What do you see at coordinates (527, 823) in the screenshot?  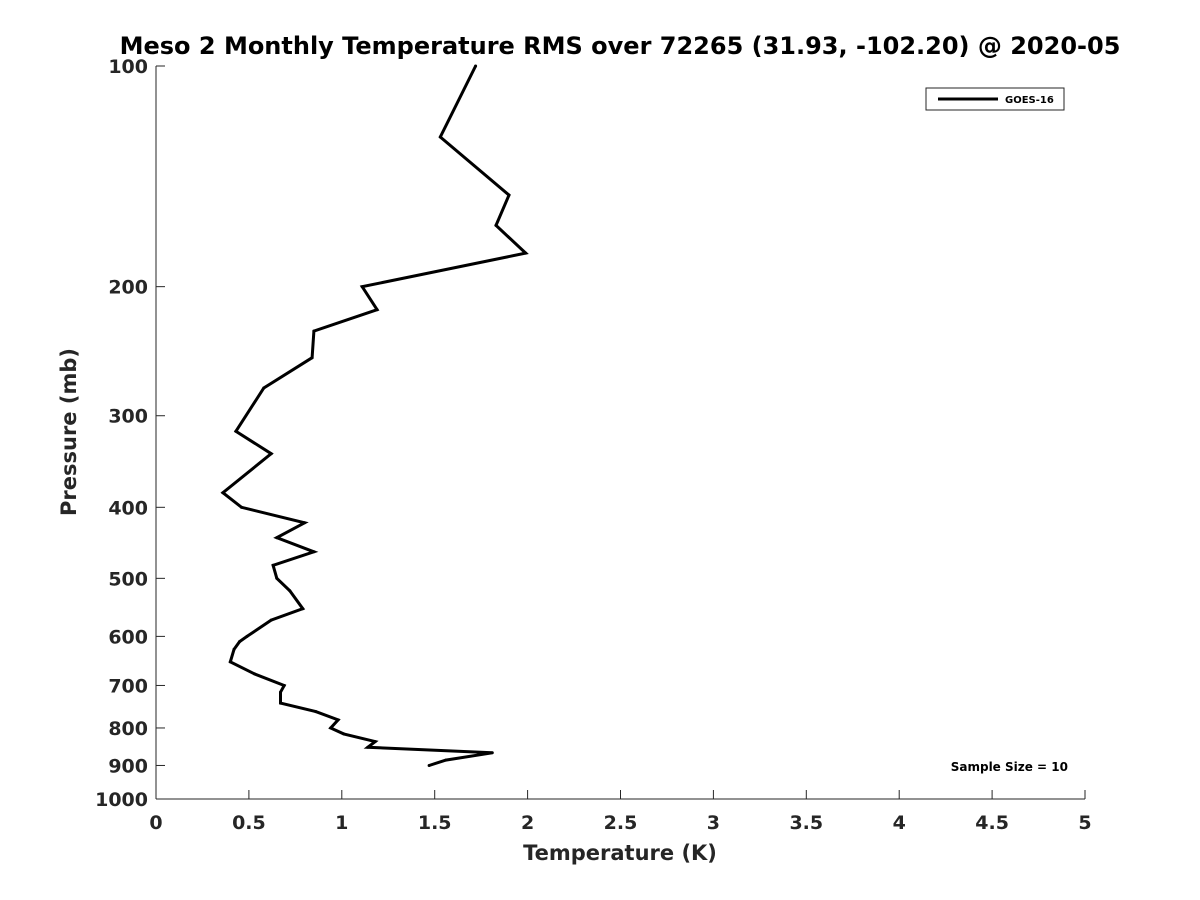 I see `x-tick-label: 2` at bounding box center [527, 823].